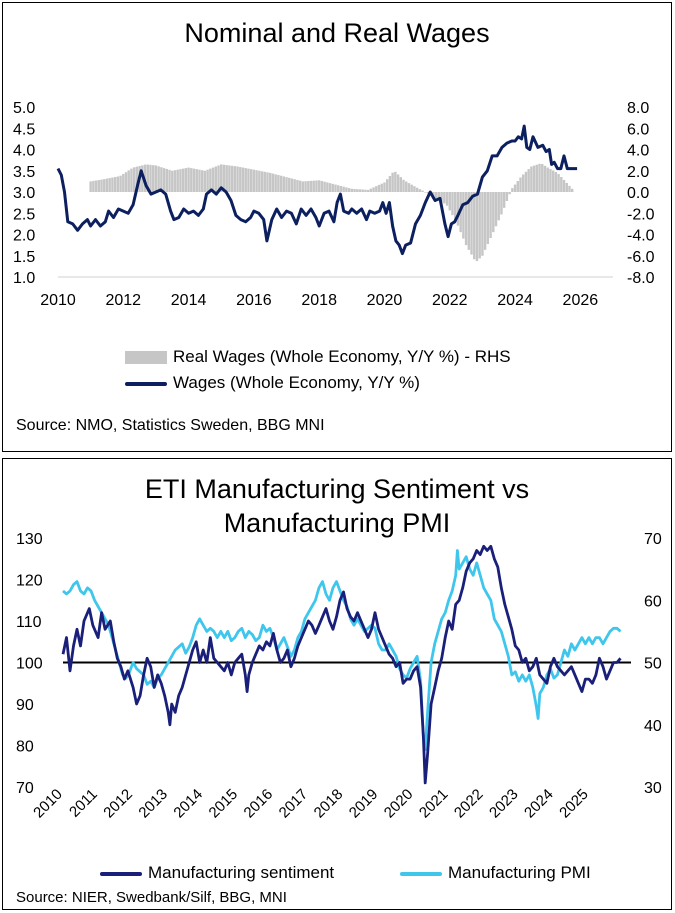 The image size is (675, 913). What do you see at coordinates (434, 804) in the screenshot?
I see `x-axis-tick-label: 2021` at bounding box center [434, 804].